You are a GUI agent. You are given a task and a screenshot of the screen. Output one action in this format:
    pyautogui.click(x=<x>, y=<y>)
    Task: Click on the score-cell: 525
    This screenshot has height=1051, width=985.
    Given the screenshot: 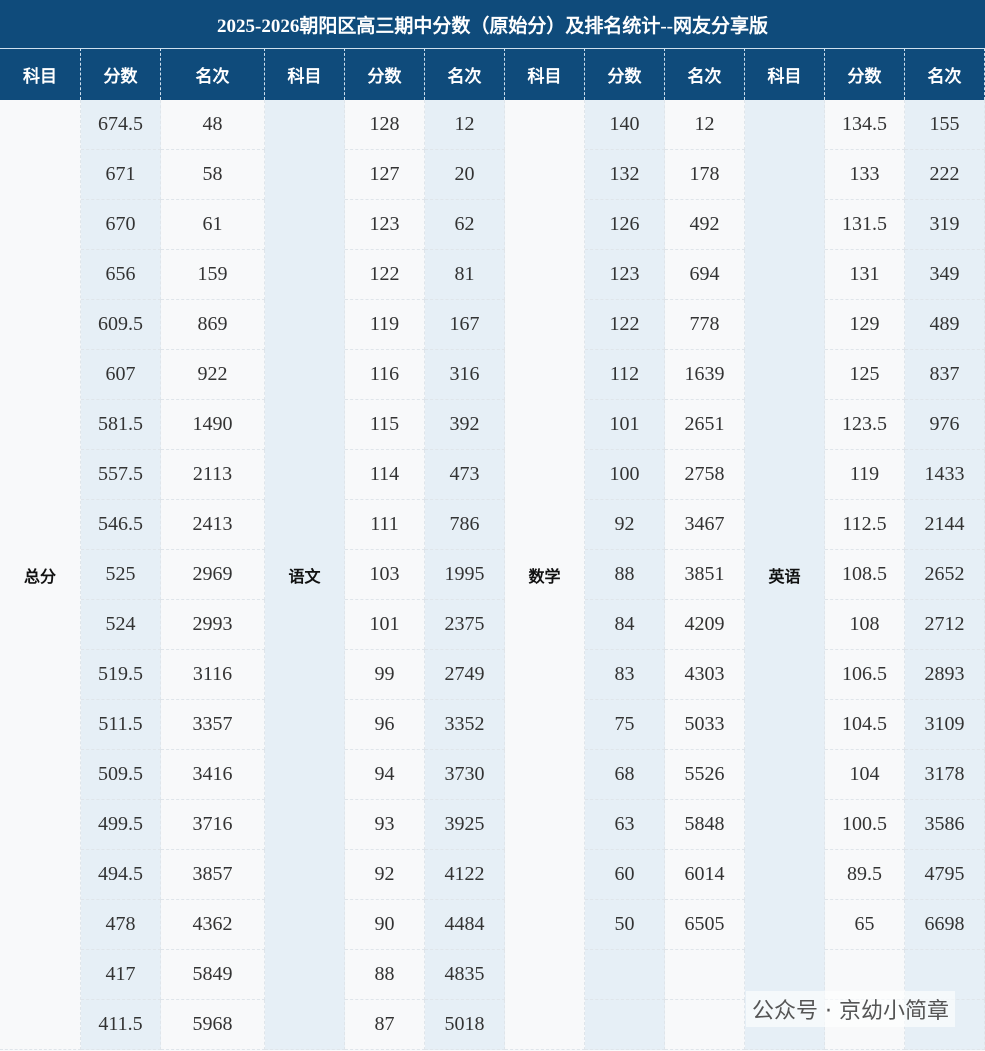 What is the action you would take?
    pyautogui.click(x=121, y=575)
    